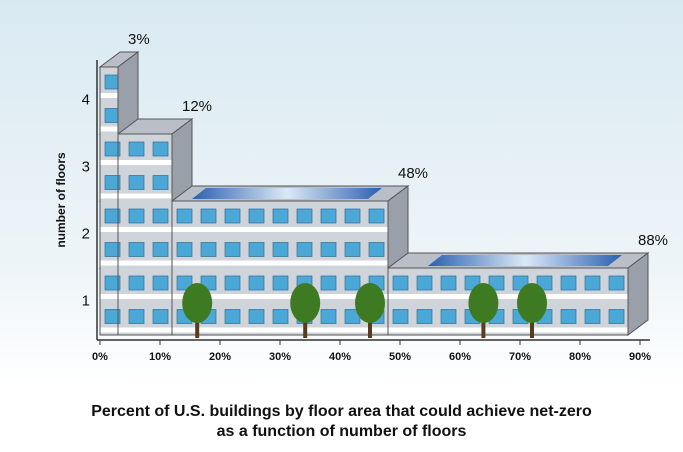 This screenshot has height=452, width=683. I want to click on y-tick-label: 2, so click(86, 233).